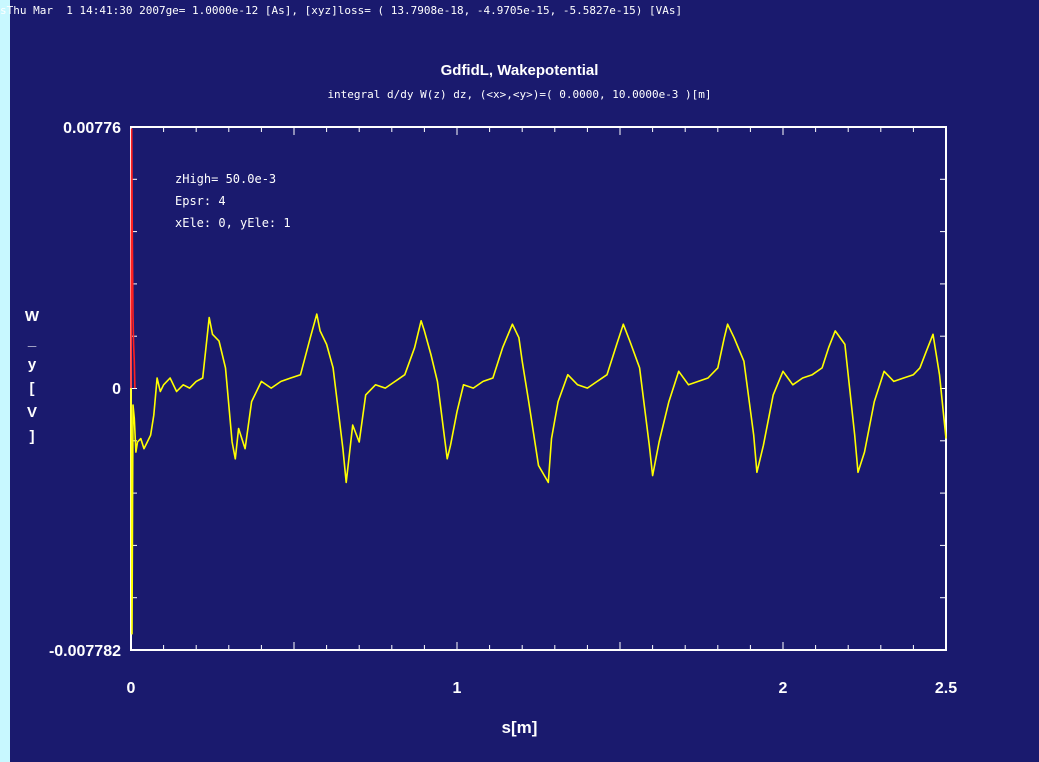 This screenshot has width=1039, height=762. I want to click on x-tick-label: 2, so click(783, 688).